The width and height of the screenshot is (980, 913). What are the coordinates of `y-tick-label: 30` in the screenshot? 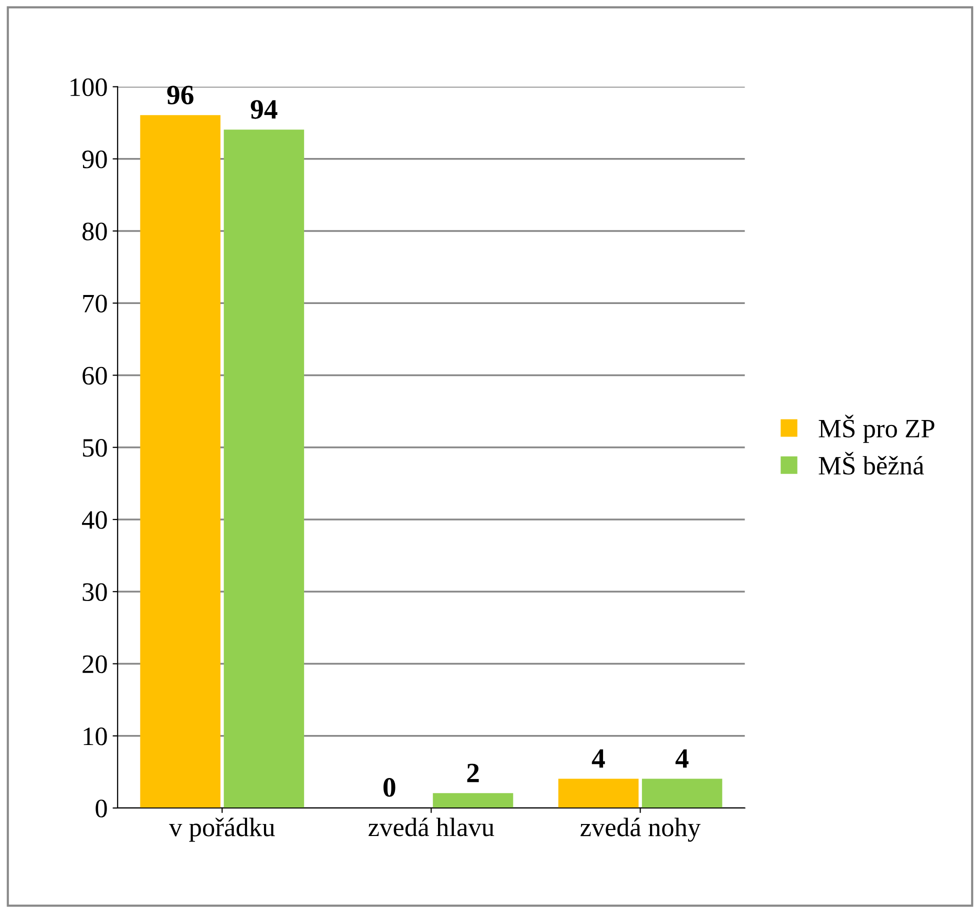 It's located at (94, 592).